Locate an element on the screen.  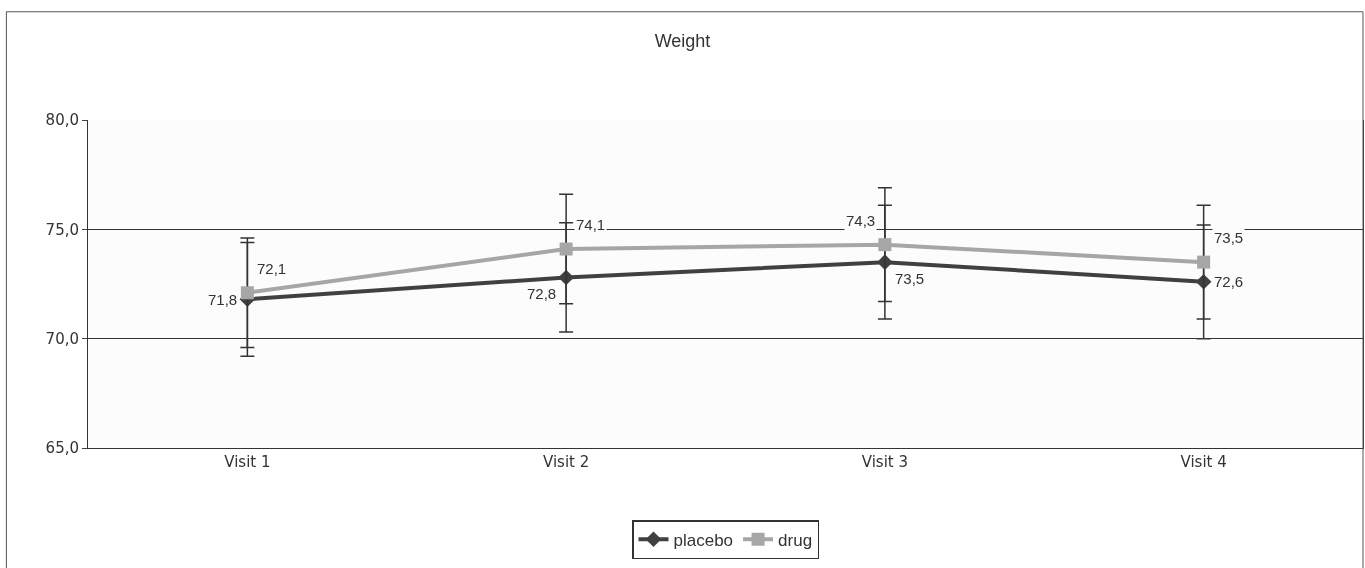
y-tick-label: 70,0 is located at coordinates (62, 338).